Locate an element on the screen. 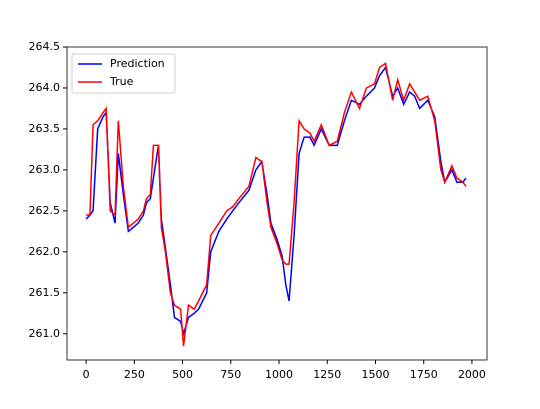  x-tick-label: 250 is located at coordinates (134, 374).